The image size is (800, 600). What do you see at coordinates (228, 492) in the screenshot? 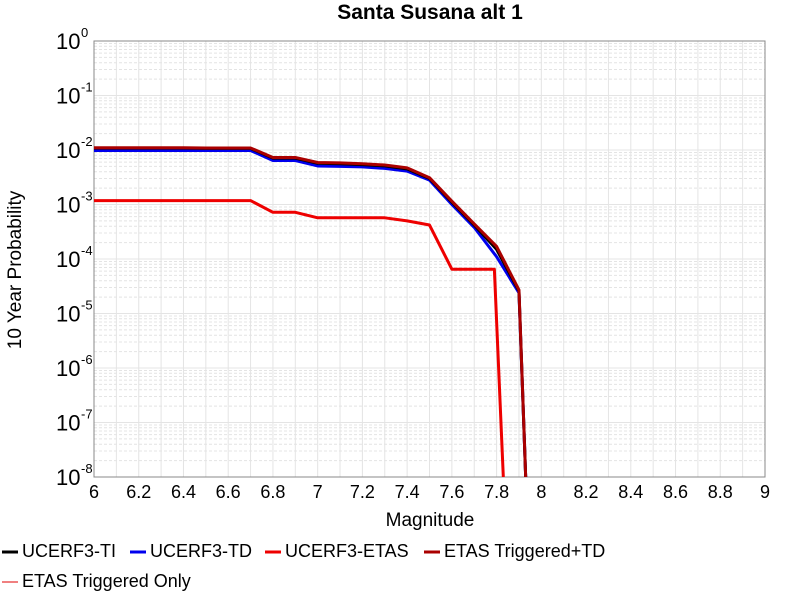
I see `x-tick-label: 6.6` at bounding box center [228, 492].